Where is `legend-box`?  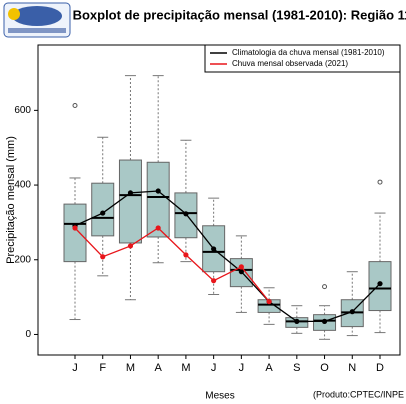
legend-box is located at coordinates (302, 58).